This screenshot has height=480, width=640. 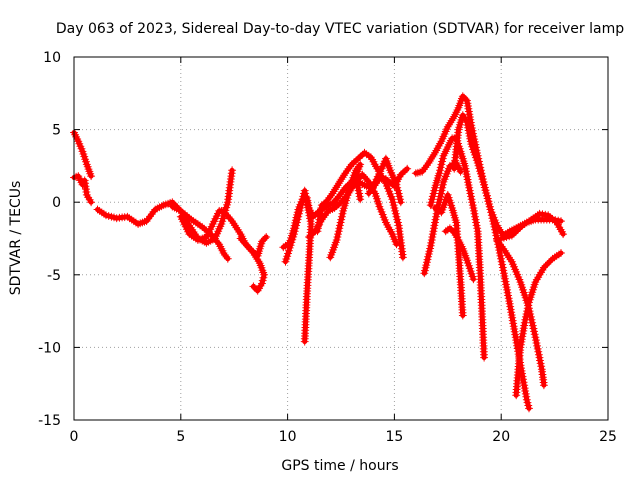 What do you see at coordinates (49, 421) in the screenshot?
I see `y-tick-label: -15` at bounding box center [49, 421].